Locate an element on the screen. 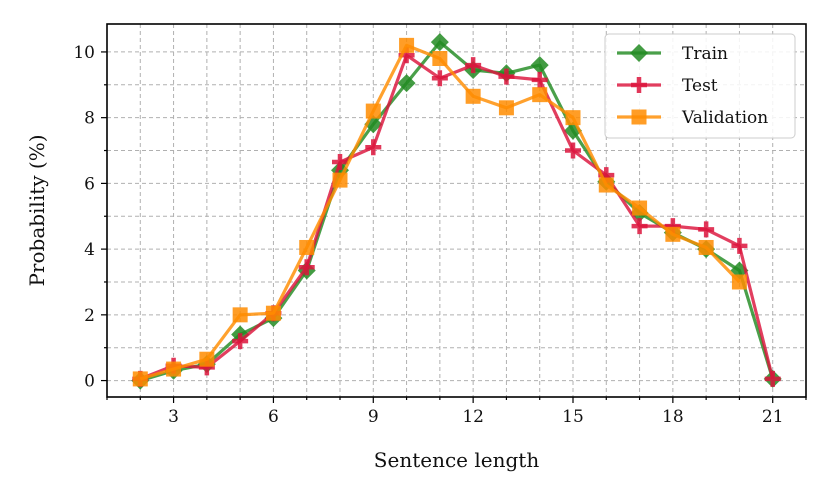 The width and height of the screenshot is (830, 498). y-tick-label: 4 is located at coordinates (89, 250).